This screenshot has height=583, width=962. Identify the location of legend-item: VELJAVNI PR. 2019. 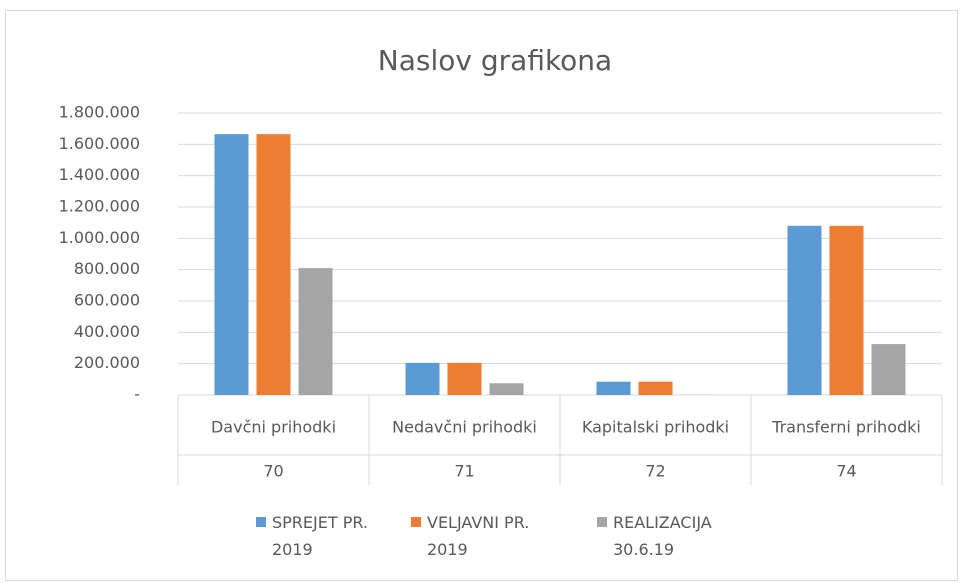
(479, 536).